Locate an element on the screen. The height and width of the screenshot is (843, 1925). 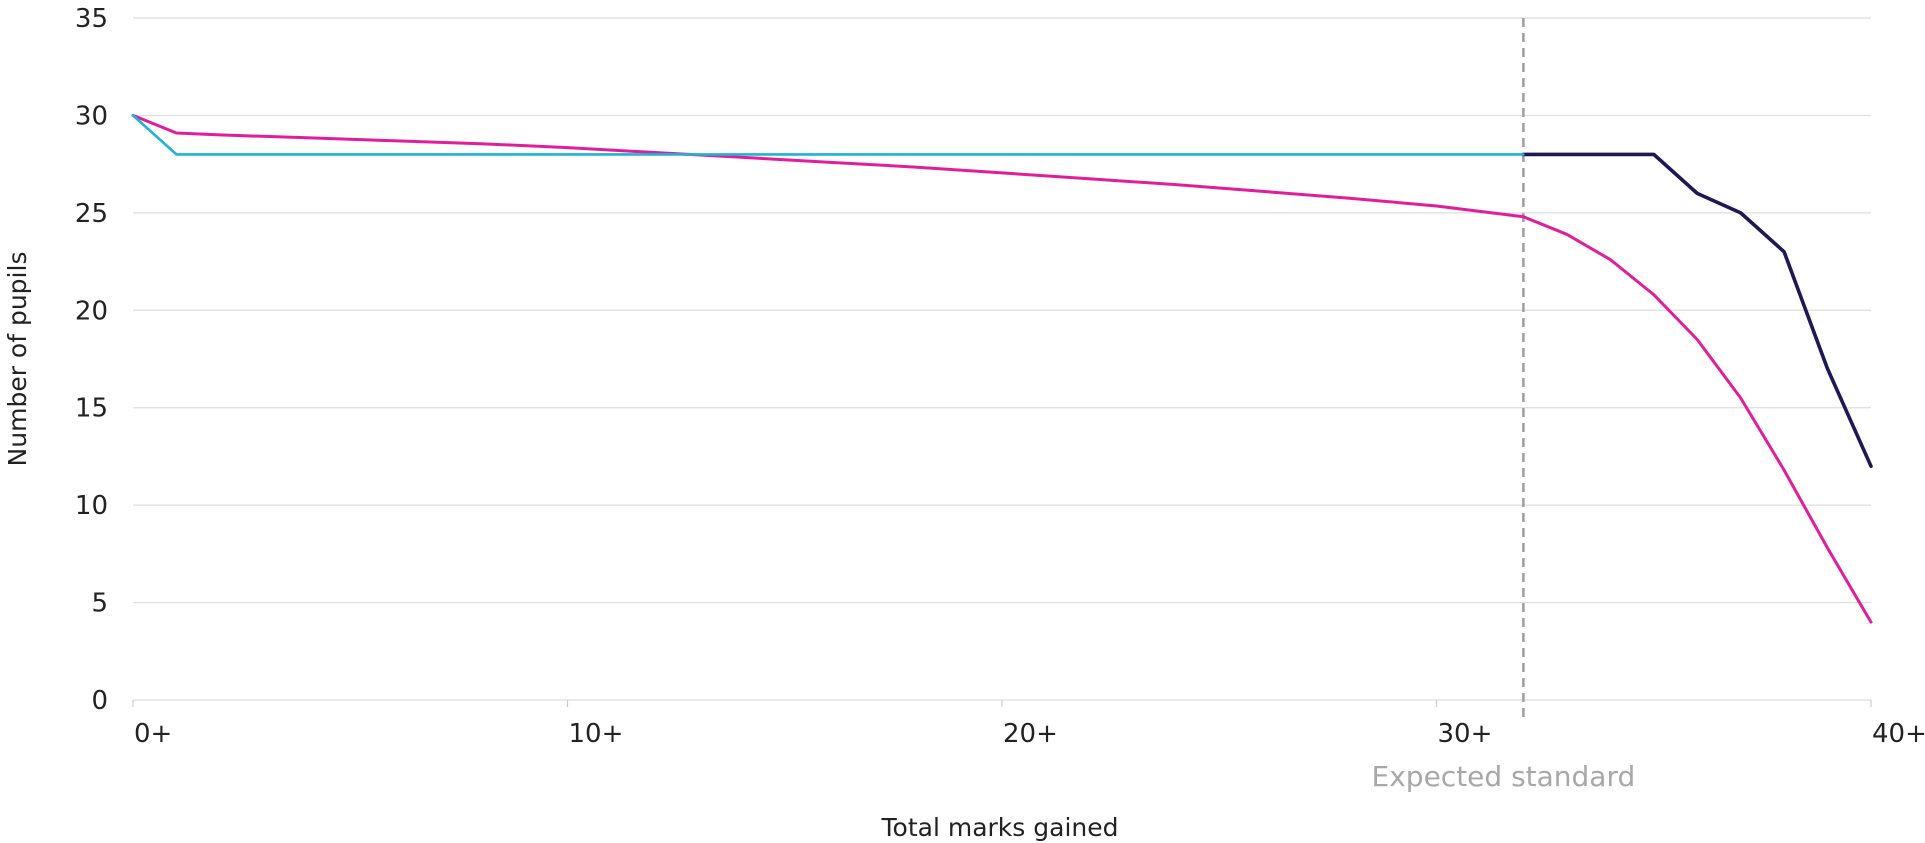
y-tick-label: 0 is located at coordinates (99, 701).